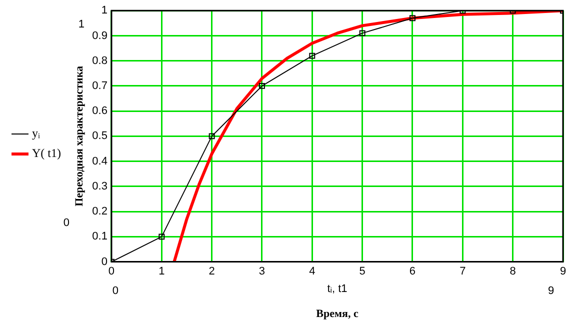  Describe the element at coordinates (312, 271) in the screenshot. I see `x-tick-label: 4` at that location.